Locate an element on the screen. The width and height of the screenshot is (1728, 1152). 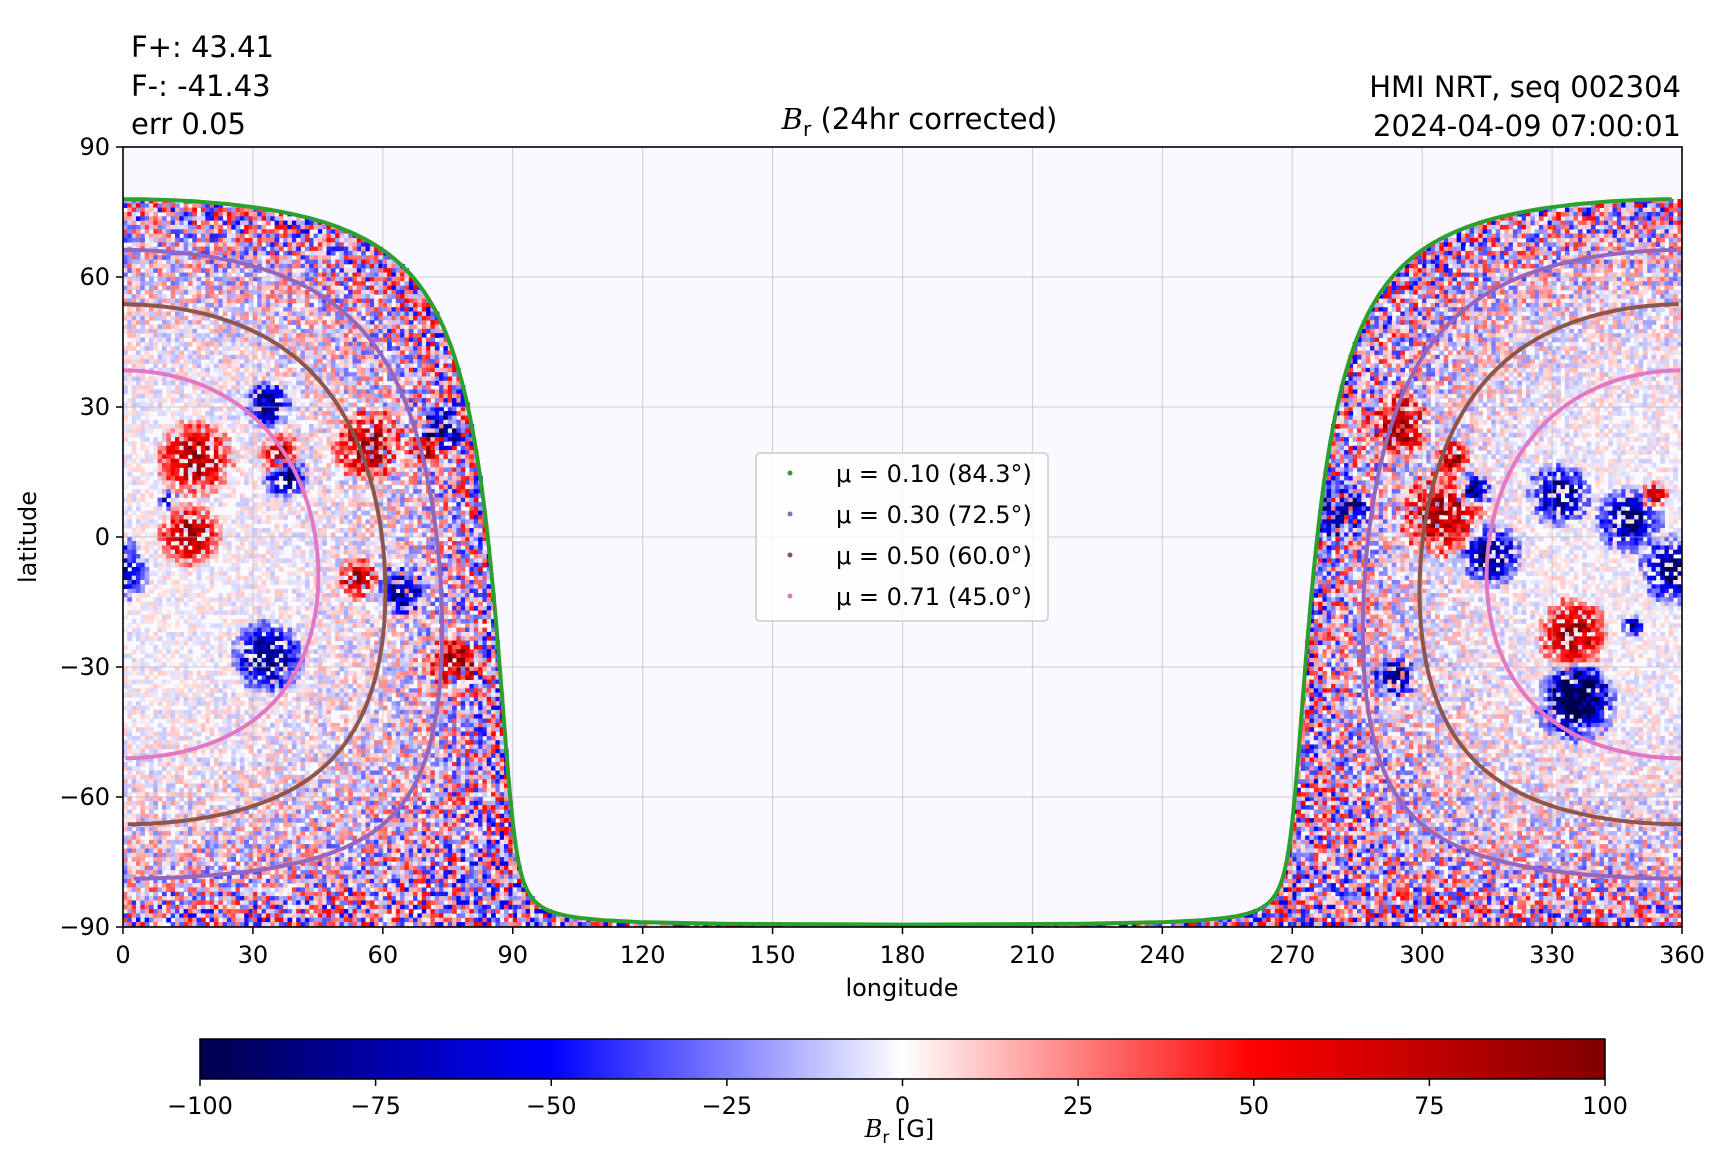
x-tick-label: 30 is located at coordinates (253, 955).